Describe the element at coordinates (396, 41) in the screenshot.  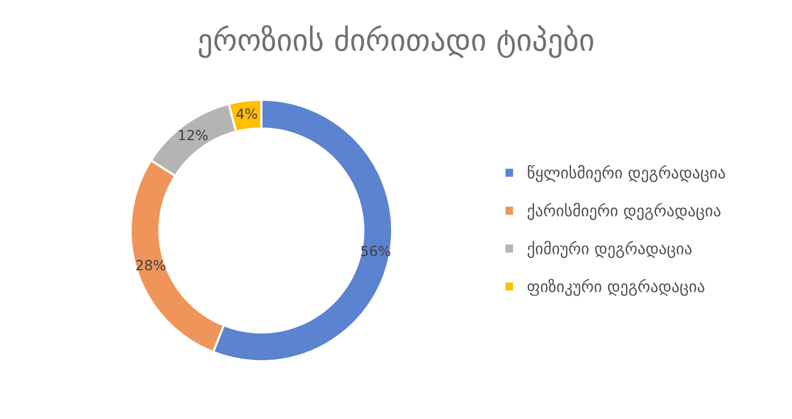
I see `chart-title: ეროზიის ძირითადი ტიპები` at that location.